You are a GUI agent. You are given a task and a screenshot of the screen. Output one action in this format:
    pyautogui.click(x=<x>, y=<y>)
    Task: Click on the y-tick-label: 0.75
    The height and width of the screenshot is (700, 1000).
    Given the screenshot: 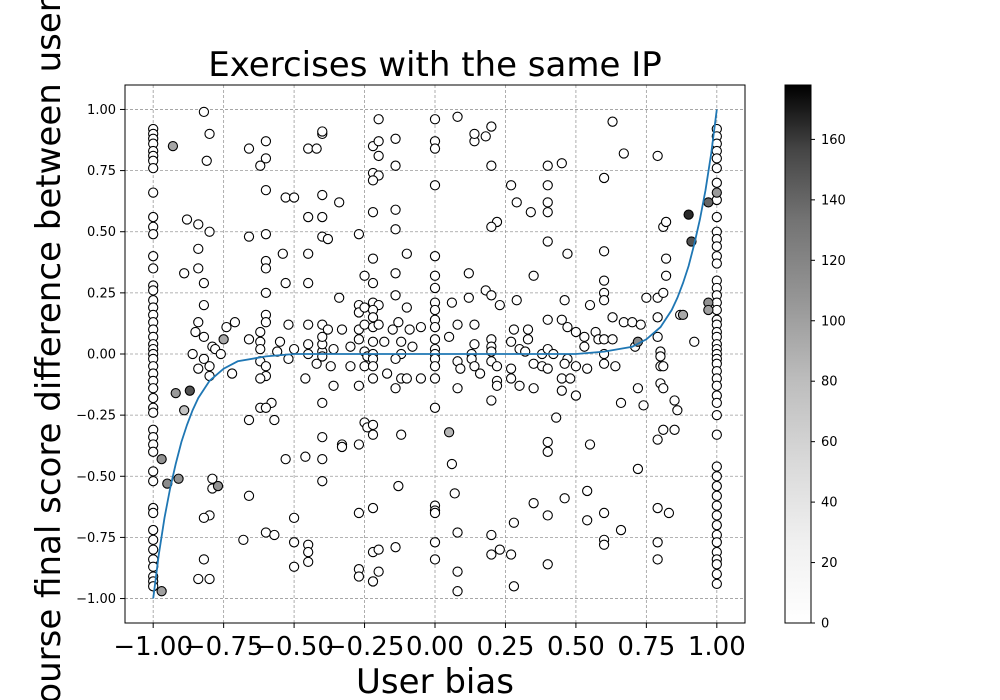 What is the action you would take?
    pyautogui.click(x=101, y=171)
    